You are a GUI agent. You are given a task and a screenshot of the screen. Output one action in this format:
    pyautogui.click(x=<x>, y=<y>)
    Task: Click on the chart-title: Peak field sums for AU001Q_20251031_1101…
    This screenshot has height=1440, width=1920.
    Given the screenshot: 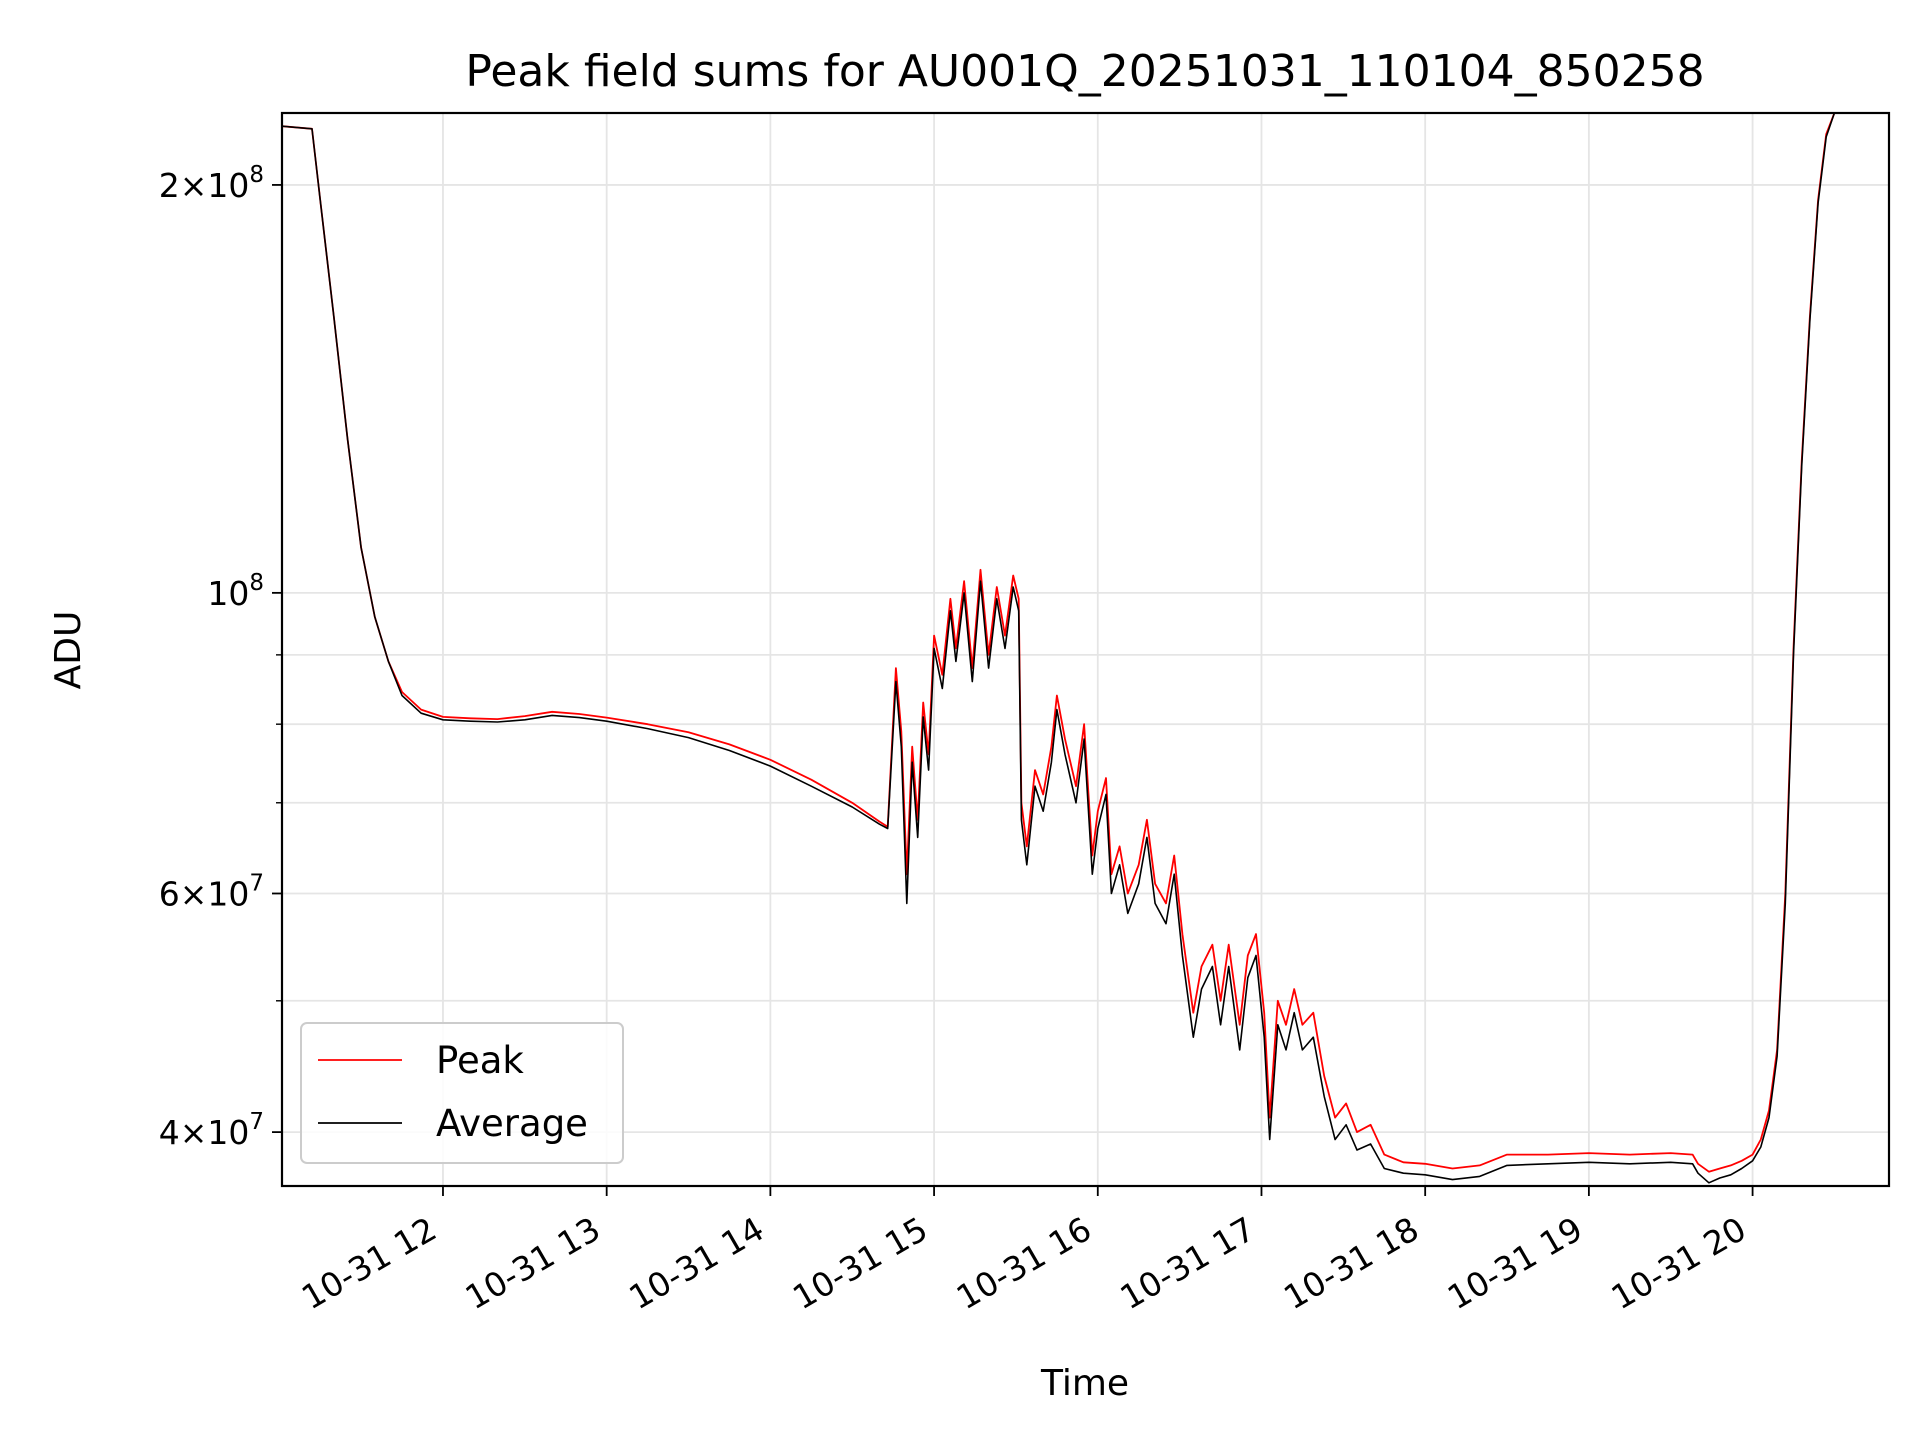 What is the action you would take?
    pyautogui.click(x=1084, y=71)
    